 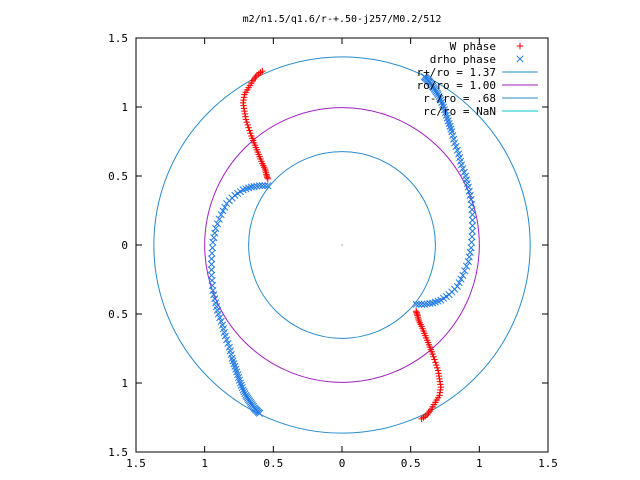 I want to click on y-tick-label: 1, so click(x=124, y=383).